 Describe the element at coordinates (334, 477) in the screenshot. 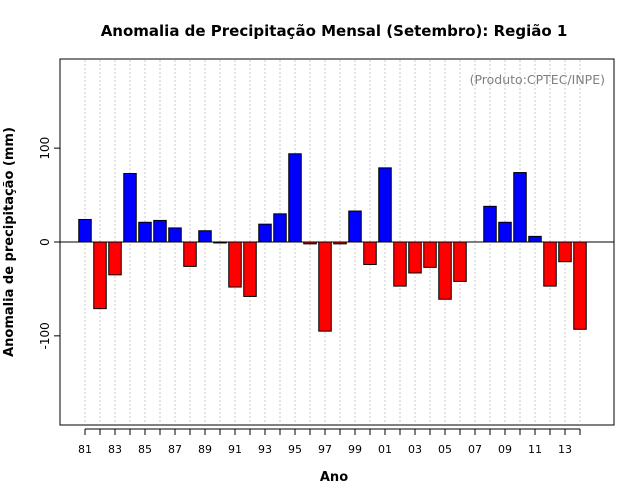

I see `x-axis-title: Ano` at that location.